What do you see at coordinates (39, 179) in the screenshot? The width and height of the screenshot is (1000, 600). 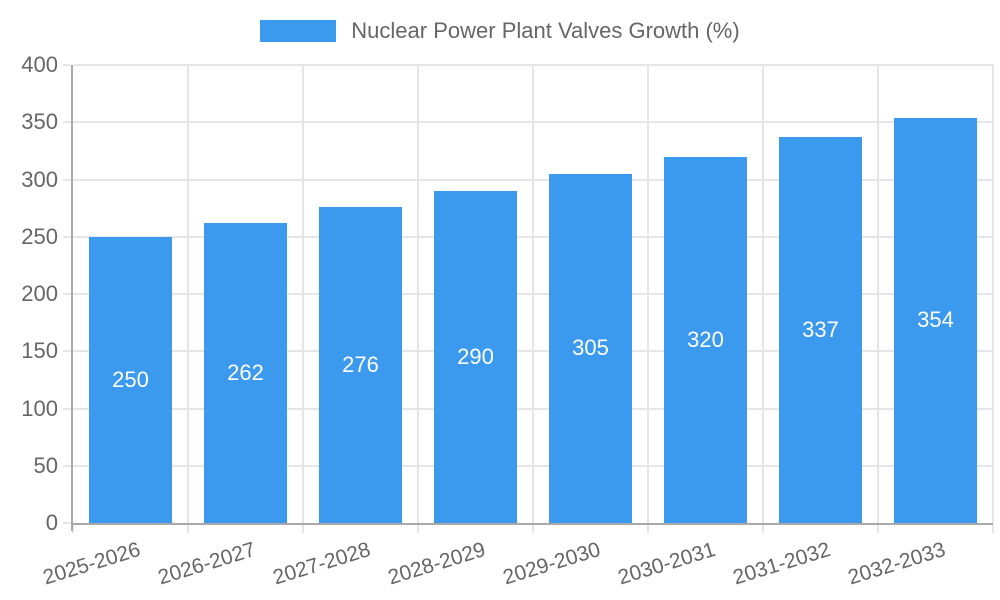 I see `y-axis-tick-label: 300` at bounding box center [39, 179].